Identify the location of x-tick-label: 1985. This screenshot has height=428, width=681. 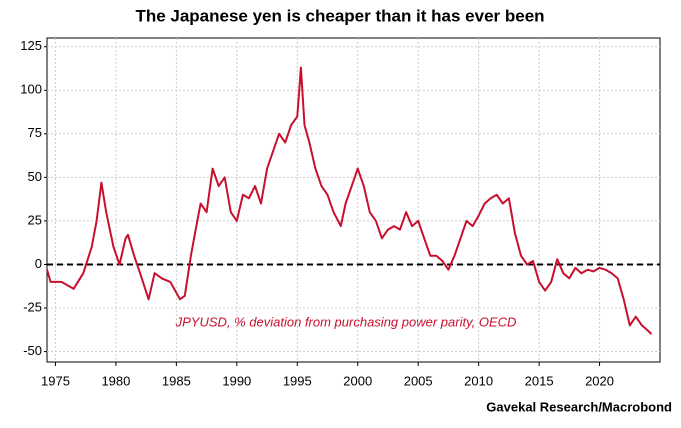
(176, 380).